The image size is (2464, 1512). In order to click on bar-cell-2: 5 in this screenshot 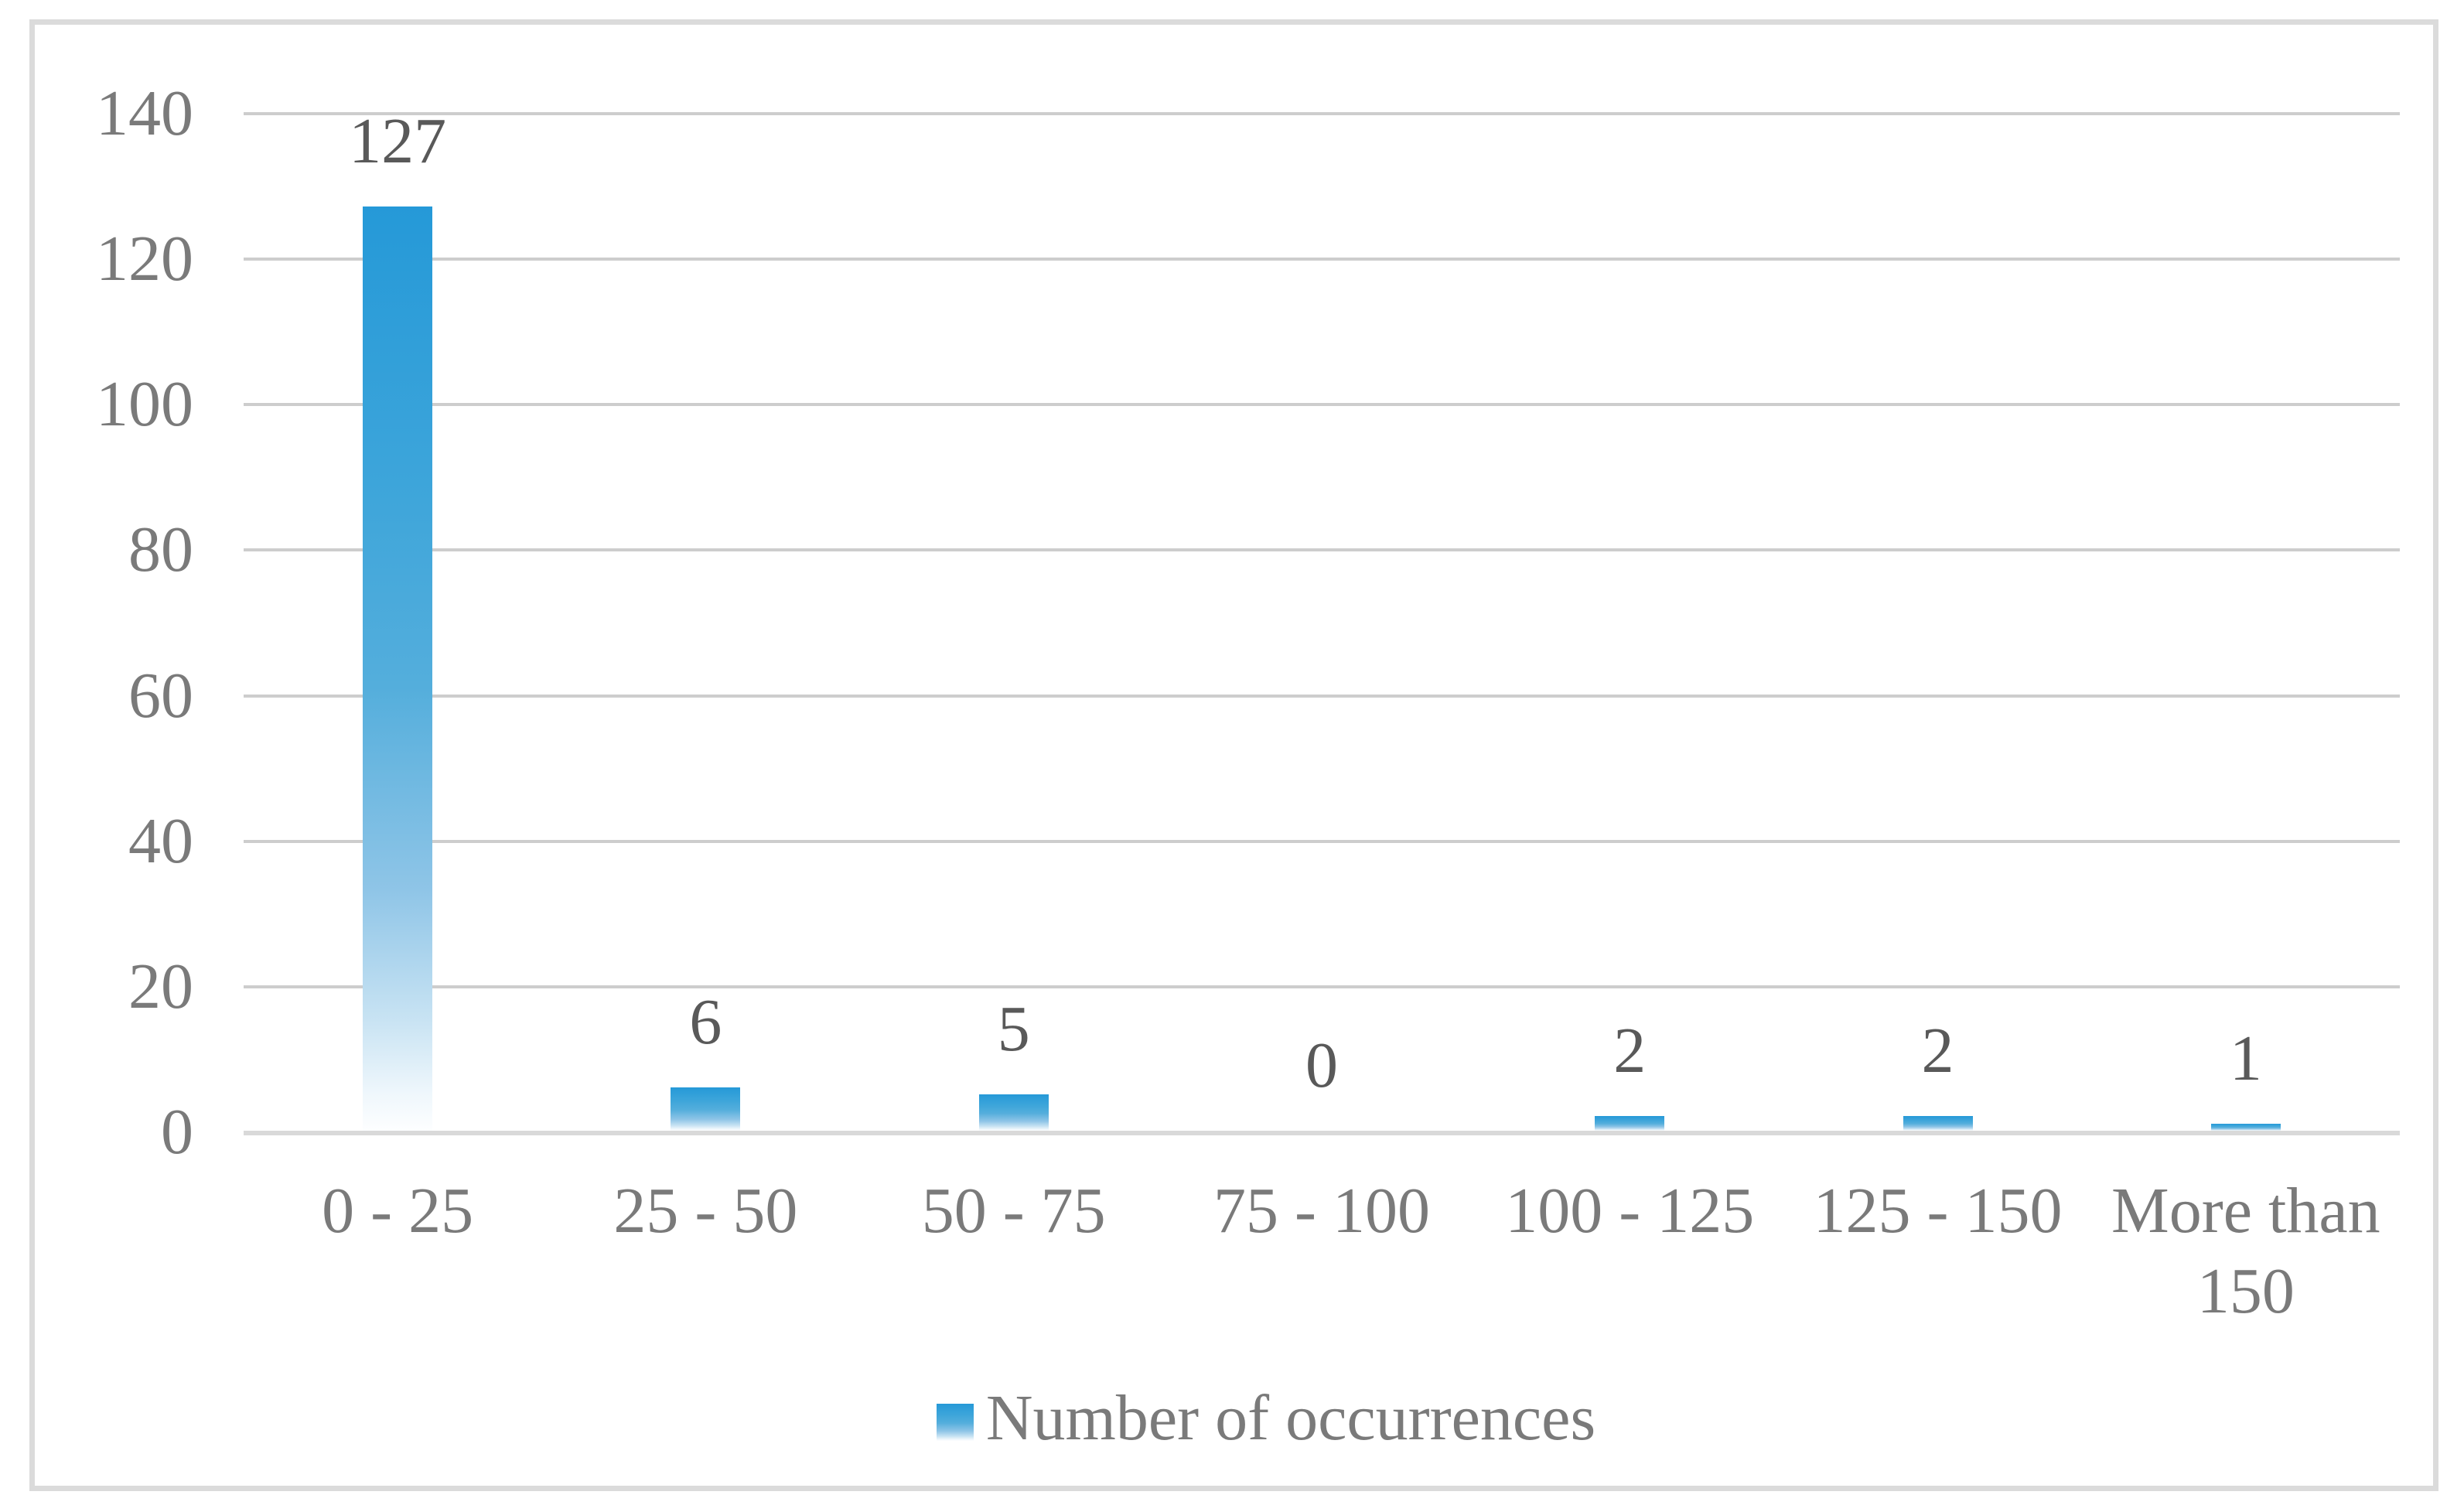, I will do `click(1014, 623)`.